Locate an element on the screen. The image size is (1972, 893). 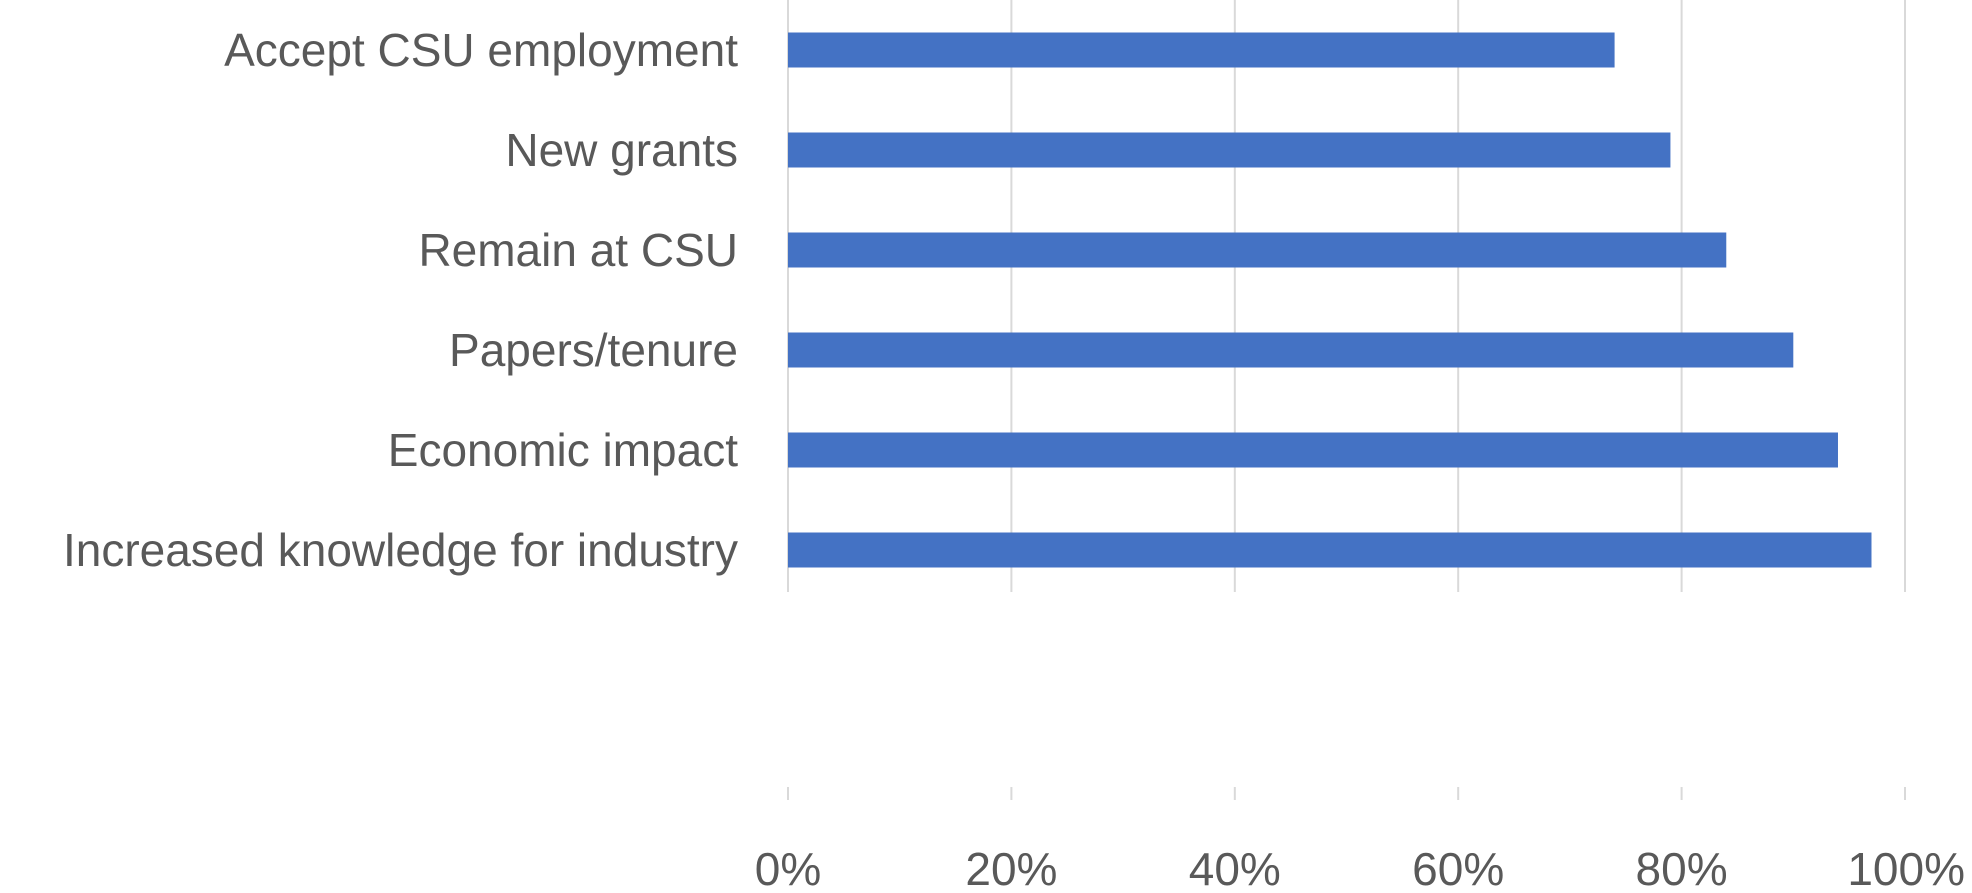
x-axis-tick-labels: 0% 20% 40% 60% 80% 100% is located at coordinates (1360, 868).